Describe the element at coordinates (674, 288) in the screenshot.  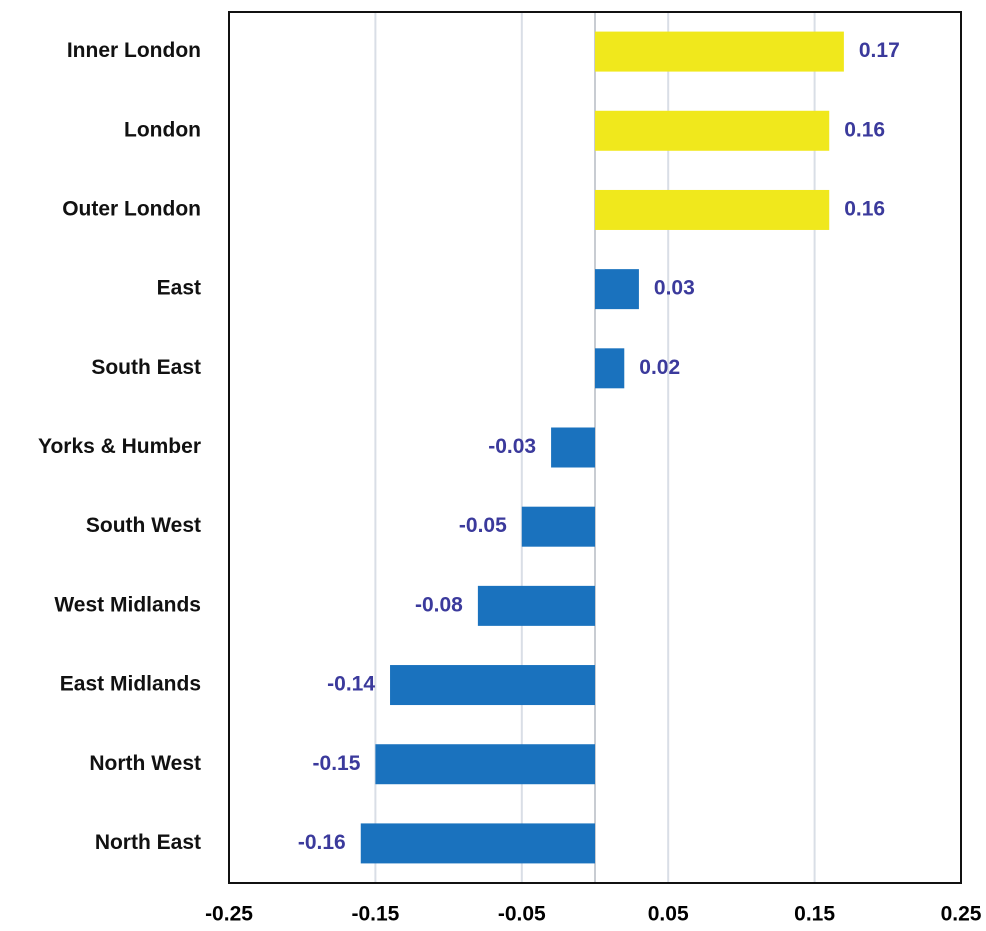
I see `value-label: 0.03` at that location.